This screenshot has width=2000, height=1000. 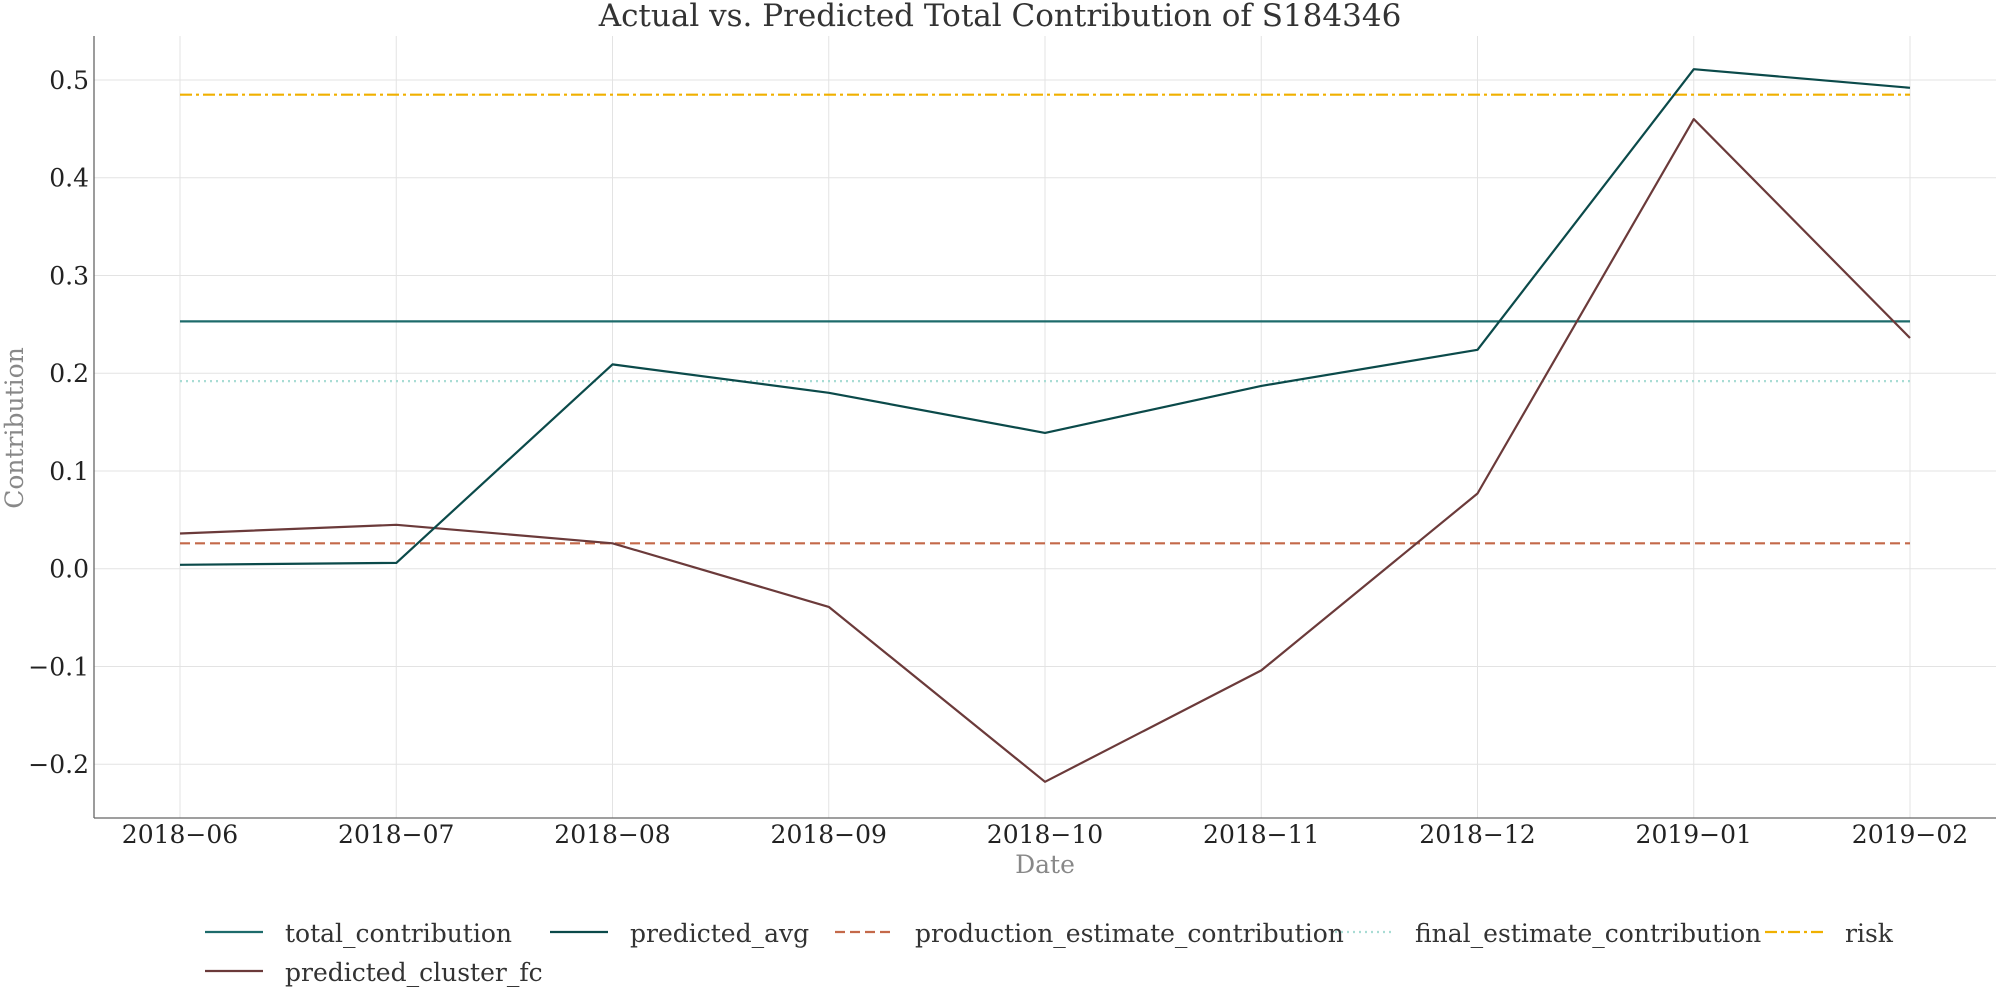 I want to click on x-tick-label: 2018−07, so click(x=396, y=834).